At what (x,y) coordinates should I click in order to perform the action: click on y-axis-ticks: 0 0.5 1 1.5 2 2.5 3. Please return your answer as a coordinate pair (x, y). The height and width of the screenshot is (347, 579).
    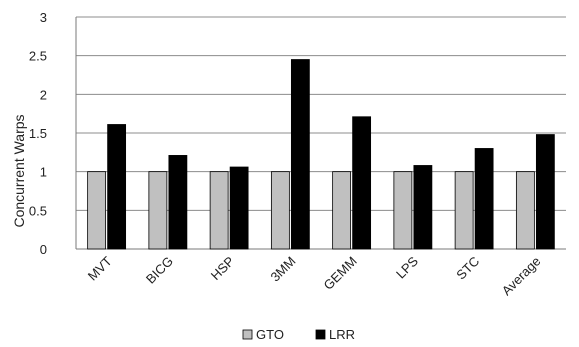
    Looking at the image, I should click on (38, 133).